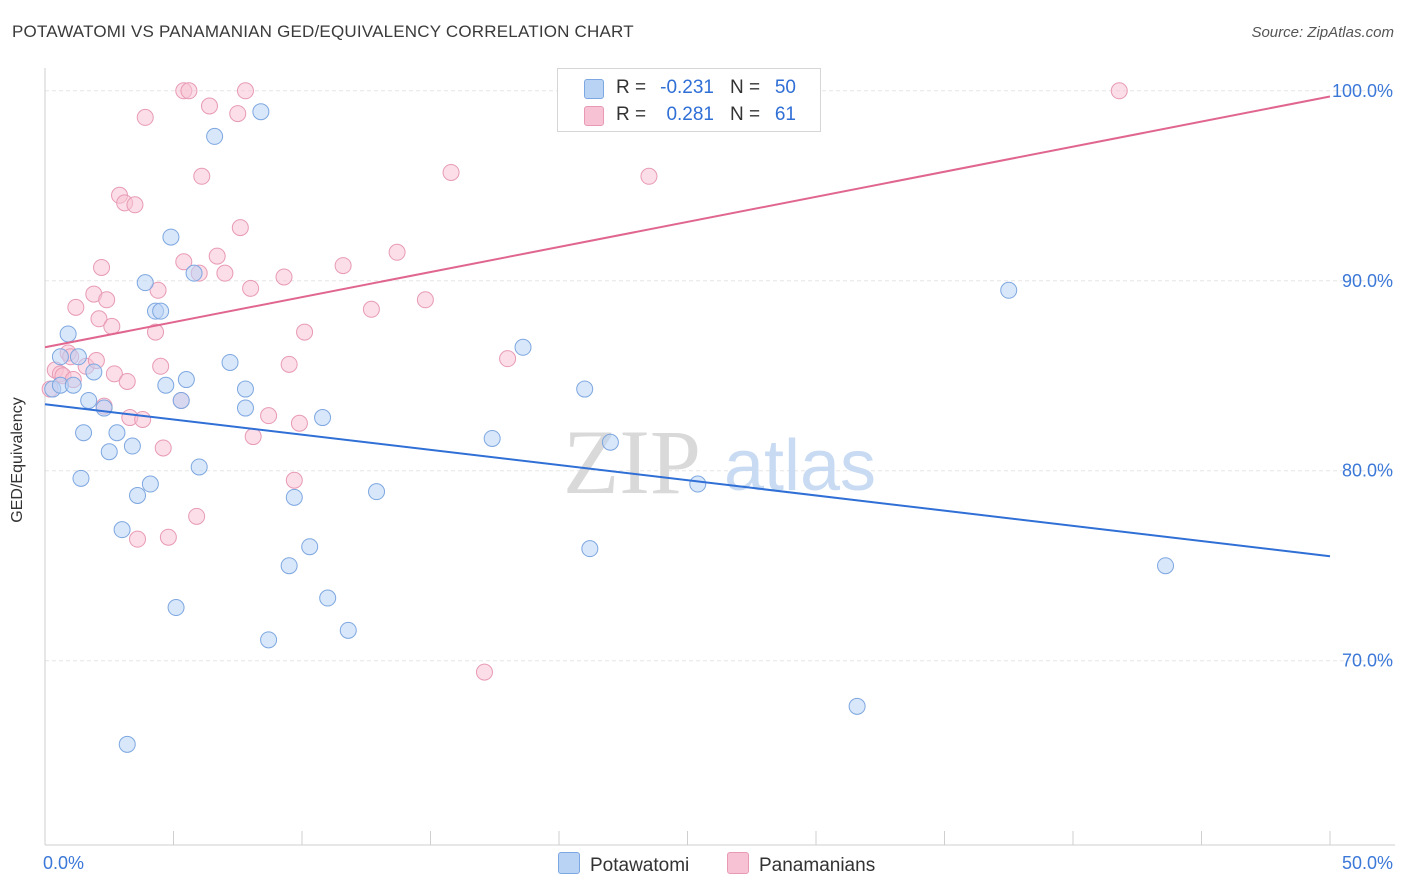  I want to click on y-tick-label: 80.0%, so click(1367, 471).